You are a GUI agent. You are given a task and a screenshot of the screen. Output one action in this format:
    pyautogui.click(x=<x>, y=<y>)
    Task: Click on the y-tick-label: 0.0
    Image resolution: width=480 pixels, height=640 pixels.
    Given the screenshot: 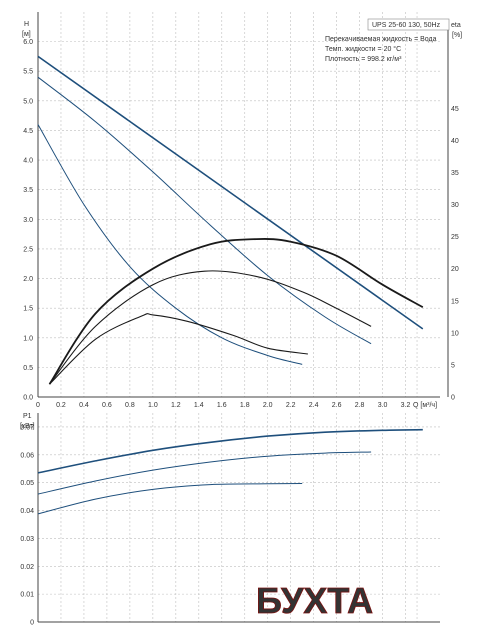 What is the action you would take?
    pyautogui.click(x=28, y=398)
    